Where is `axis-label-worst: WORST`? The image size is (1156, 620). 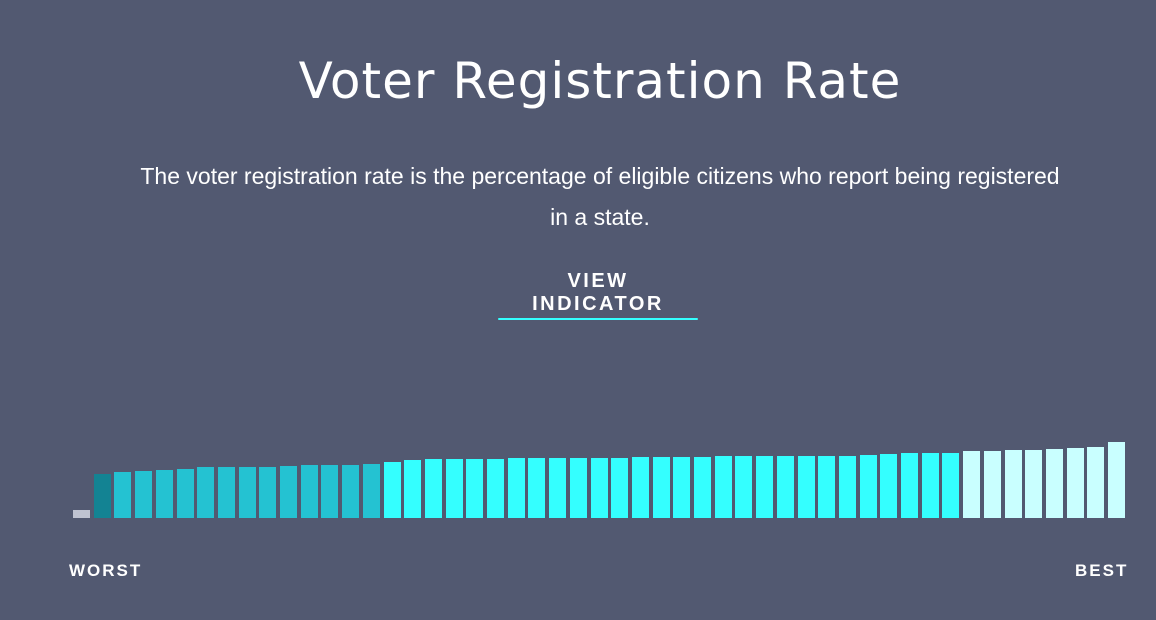
axis-label-worst: WORST is located at coordinates (106, 570).